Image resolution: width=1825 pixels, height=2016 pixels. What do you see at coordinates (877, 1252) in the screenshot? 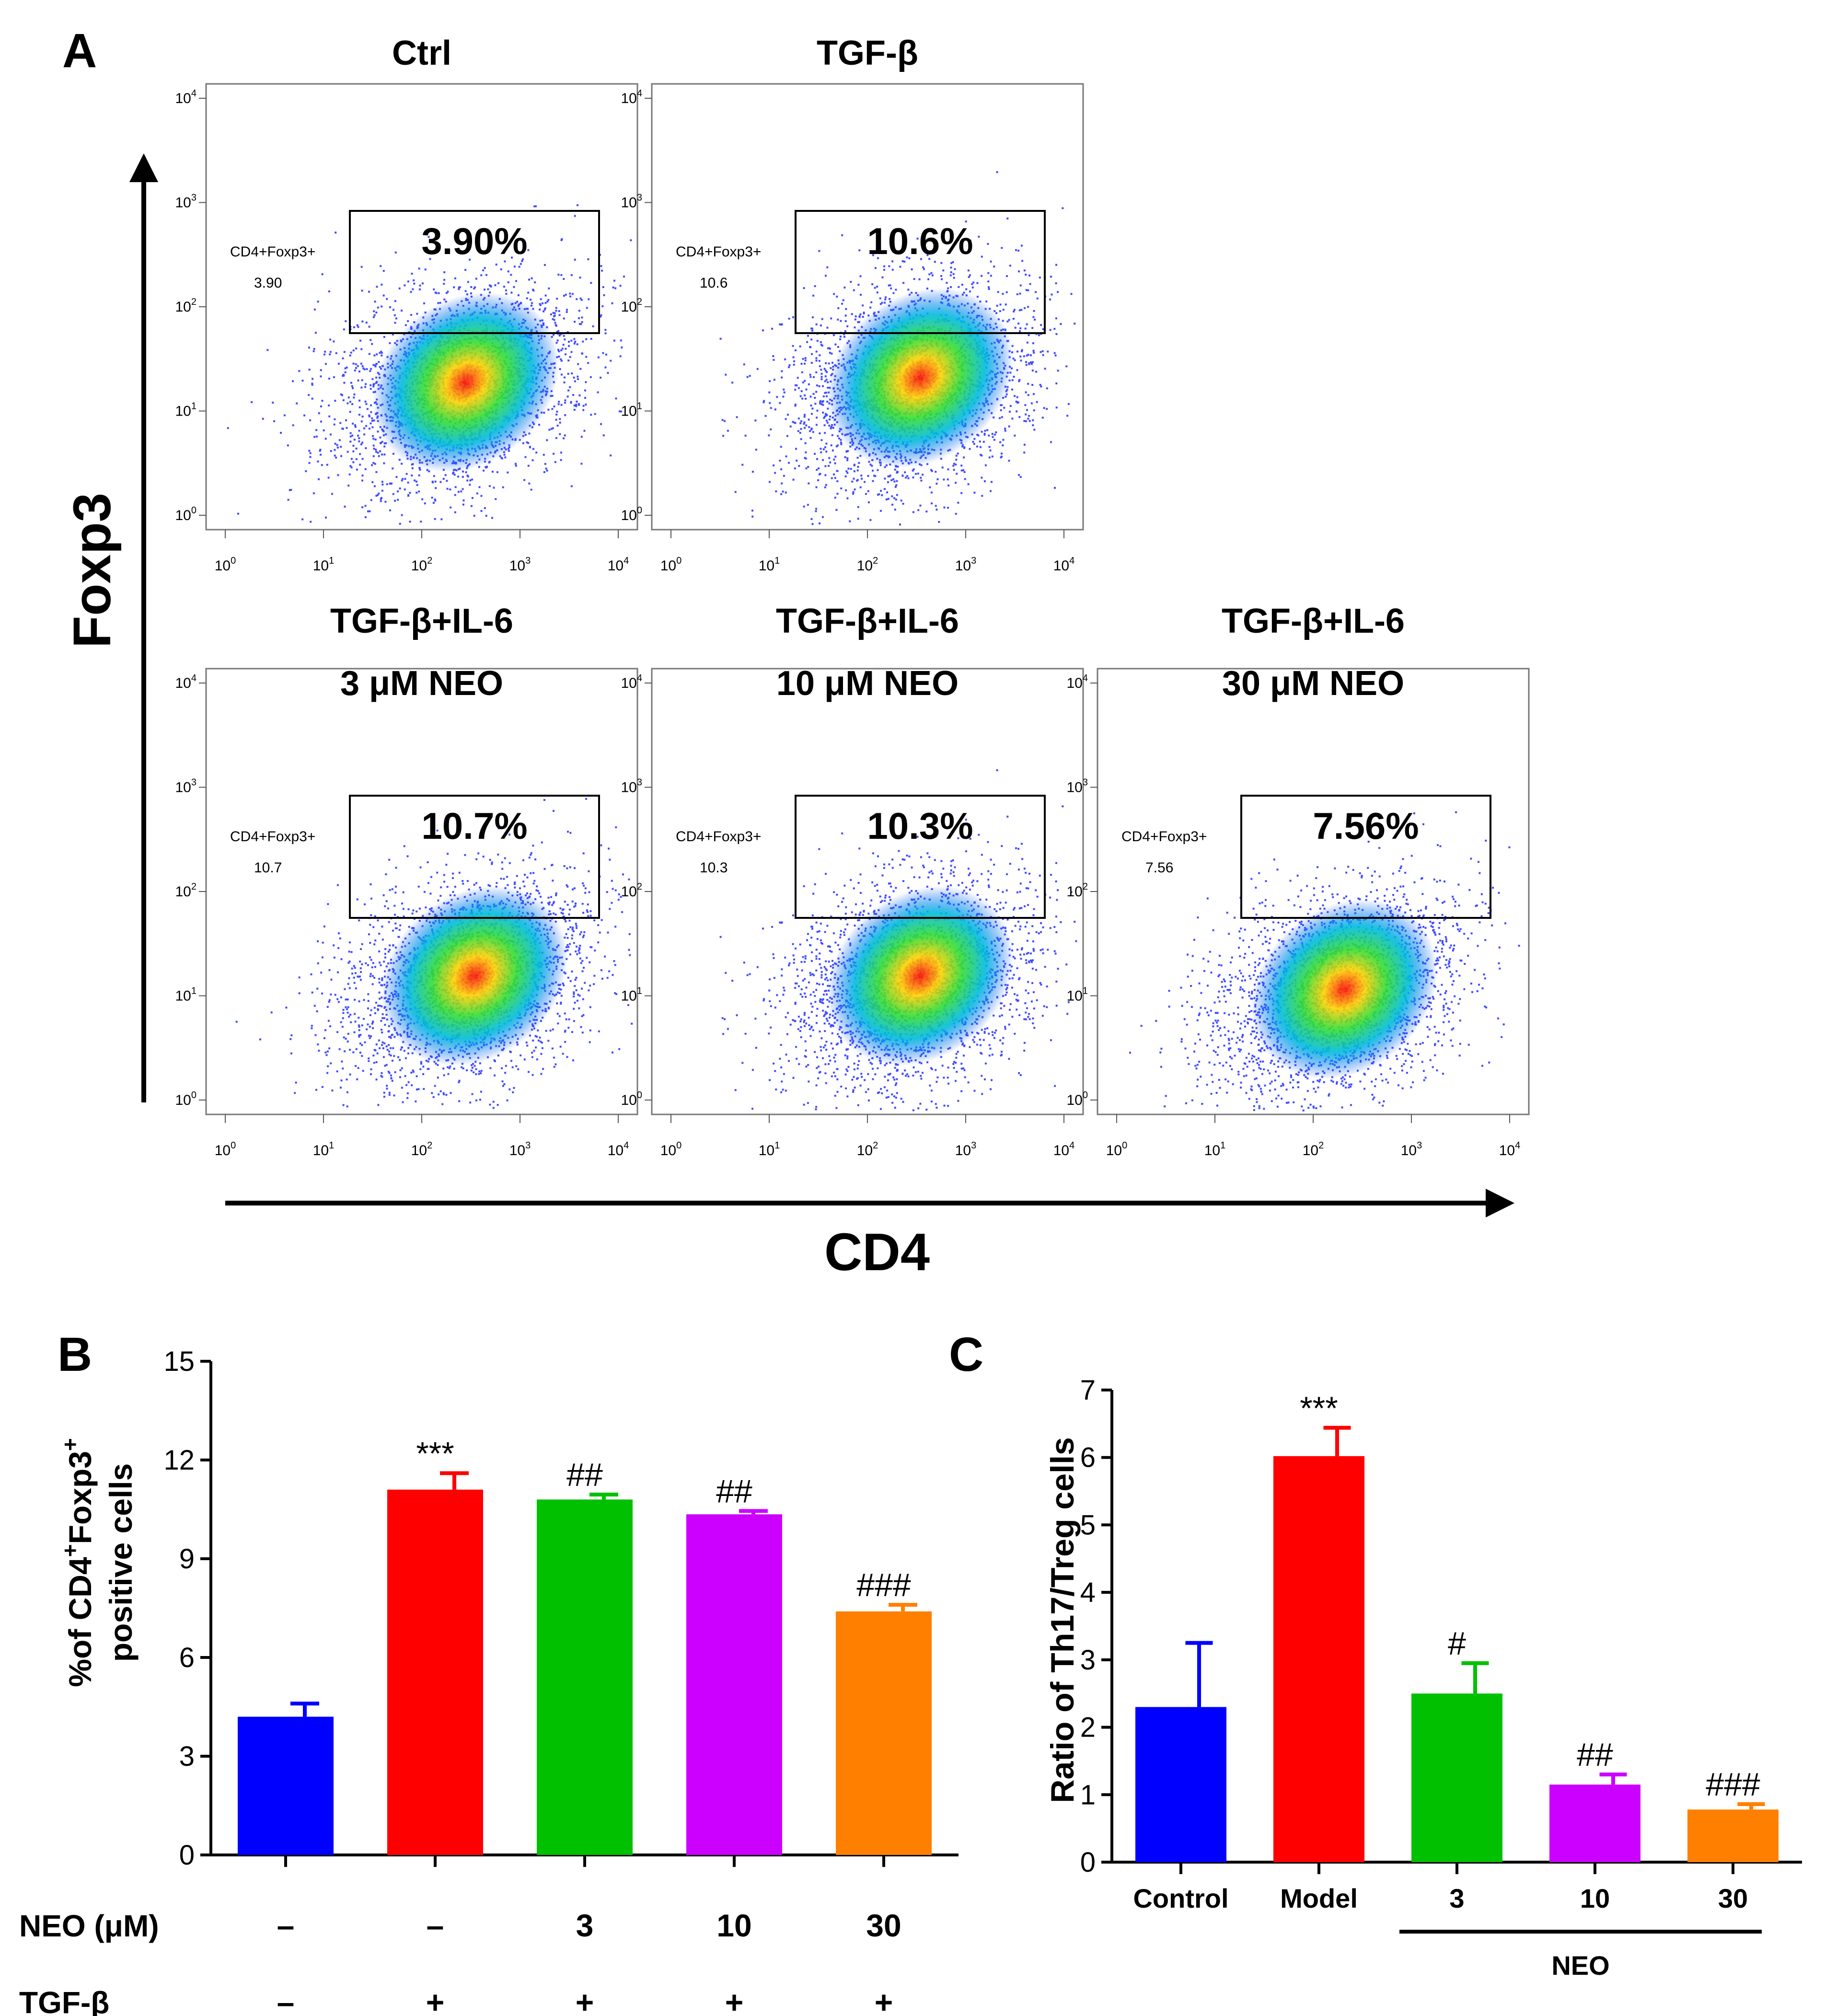
I see `cd4-axis-label: CD4` at bounding box center [877, 1252].